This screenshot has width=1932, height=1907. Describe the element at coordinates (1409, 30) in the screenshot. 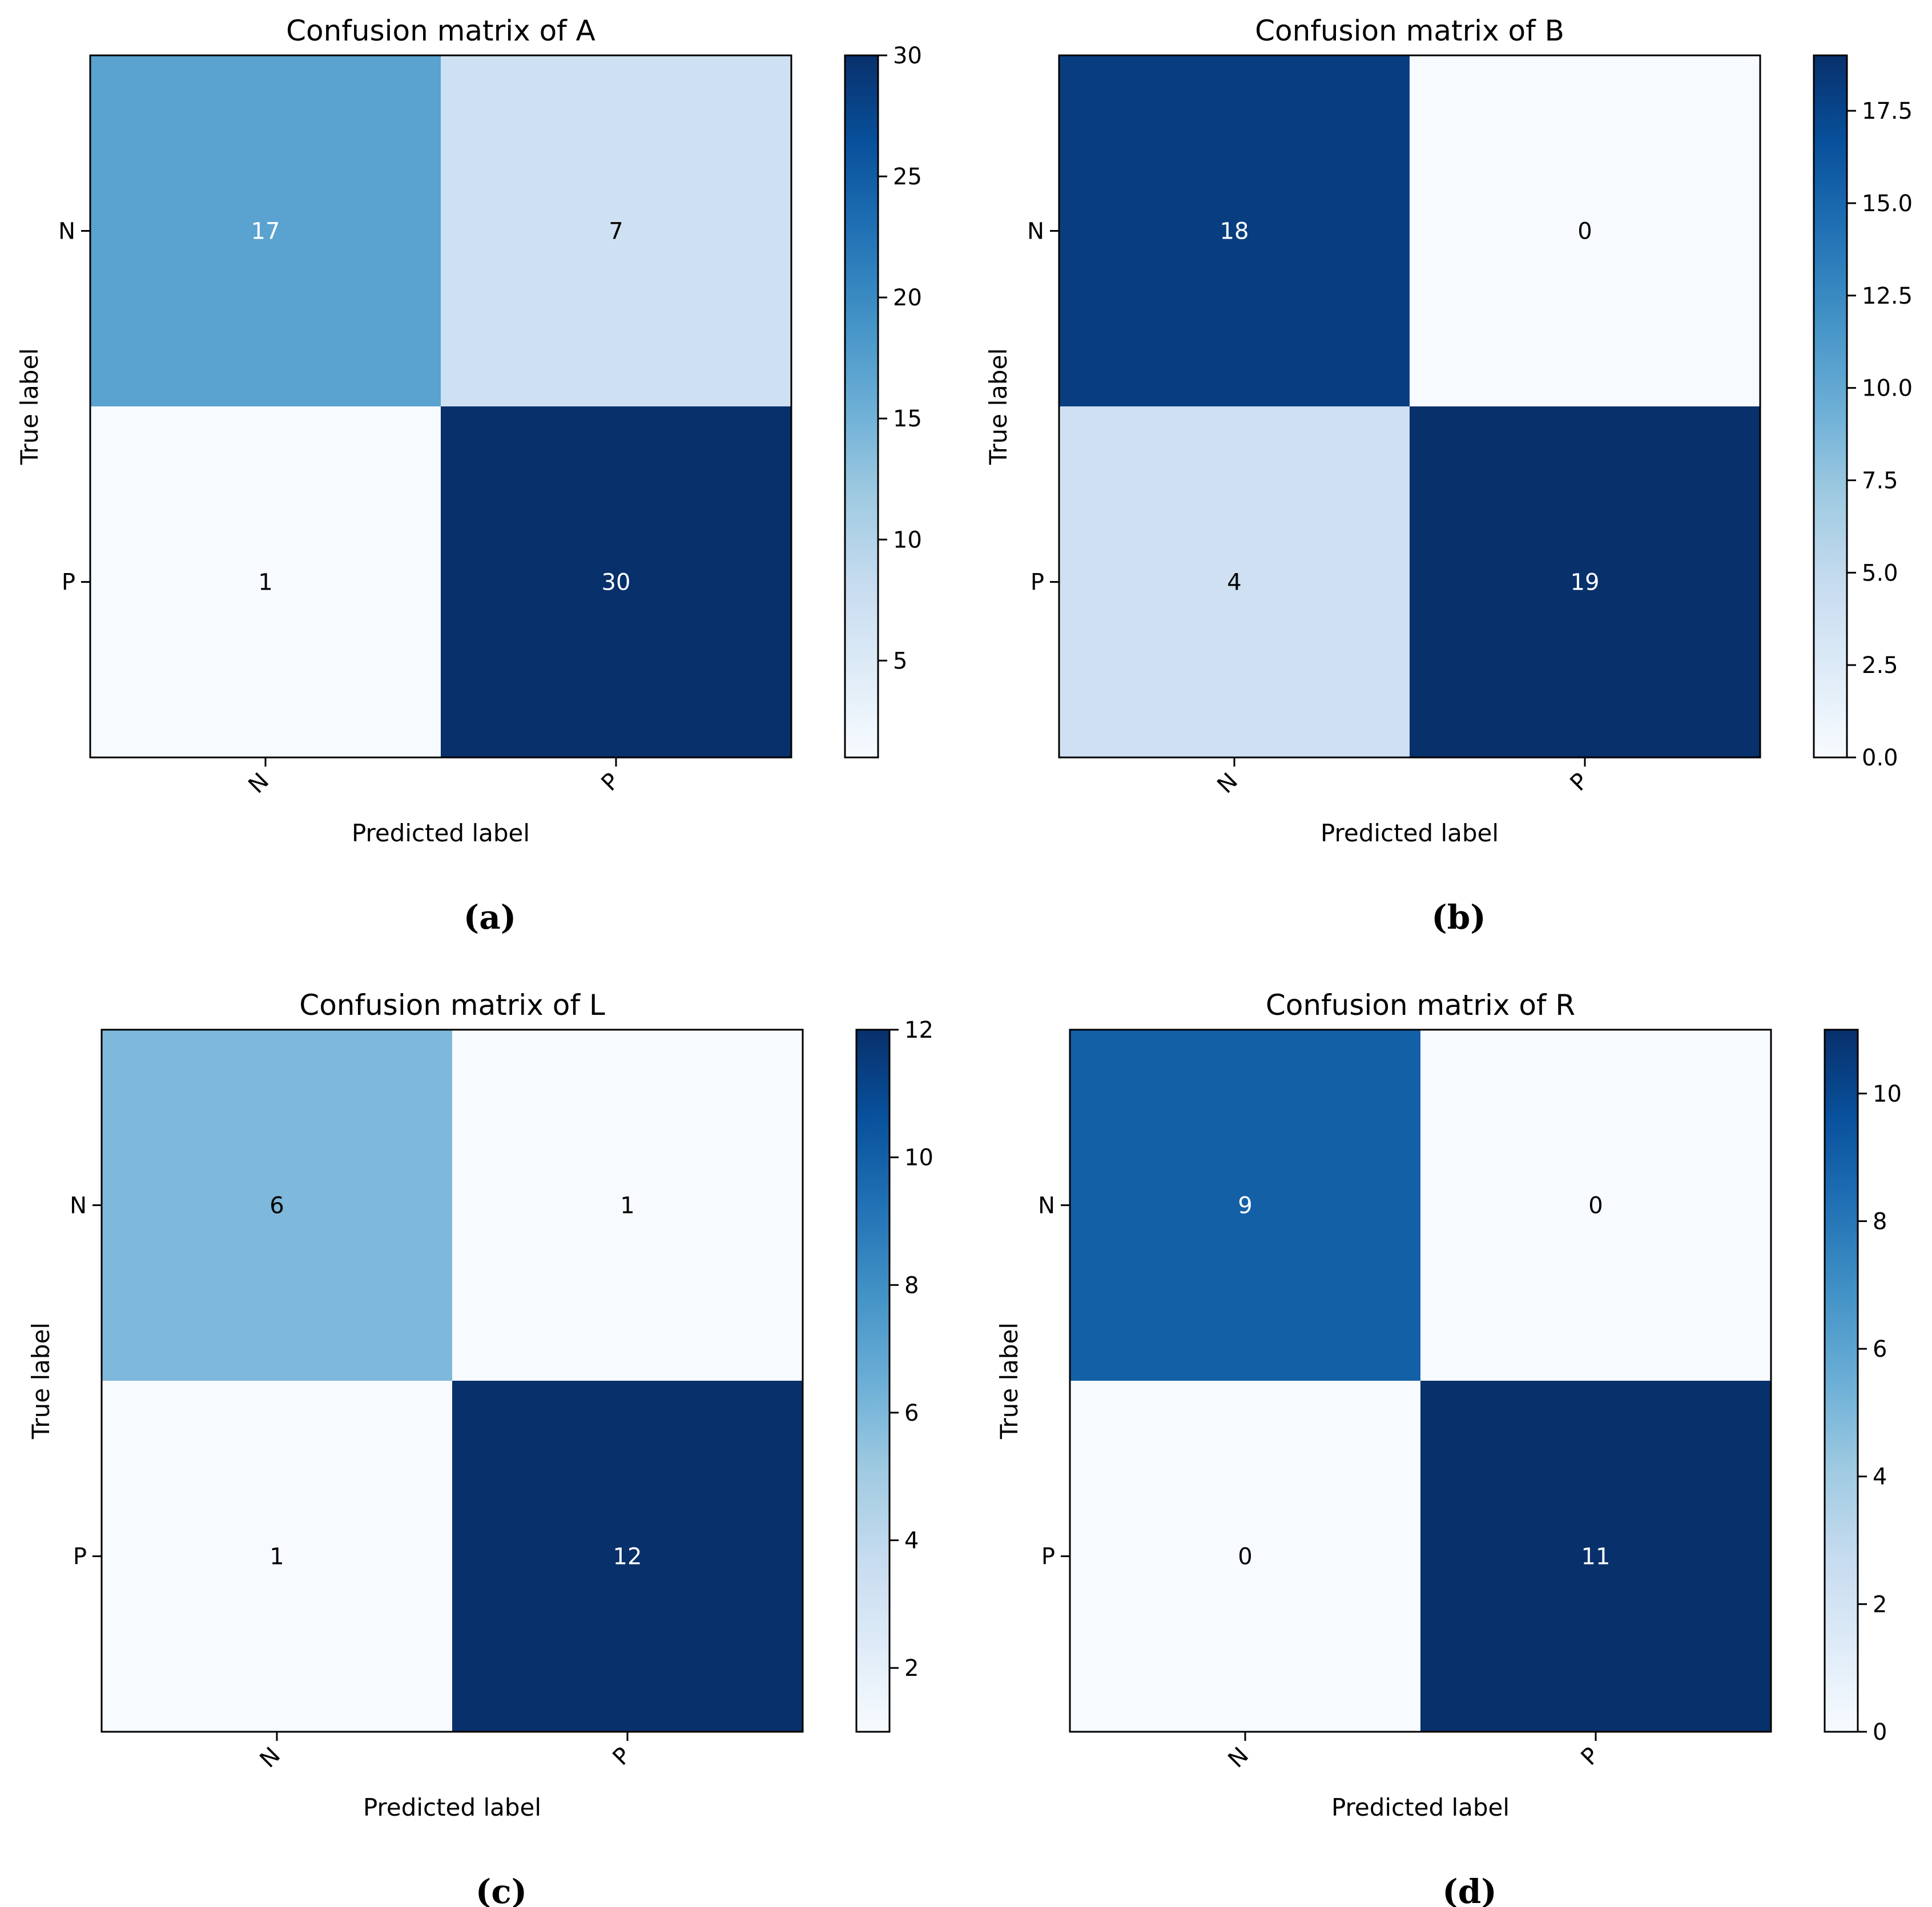

I see `chart-title: Confusion matrix of B` at that location.